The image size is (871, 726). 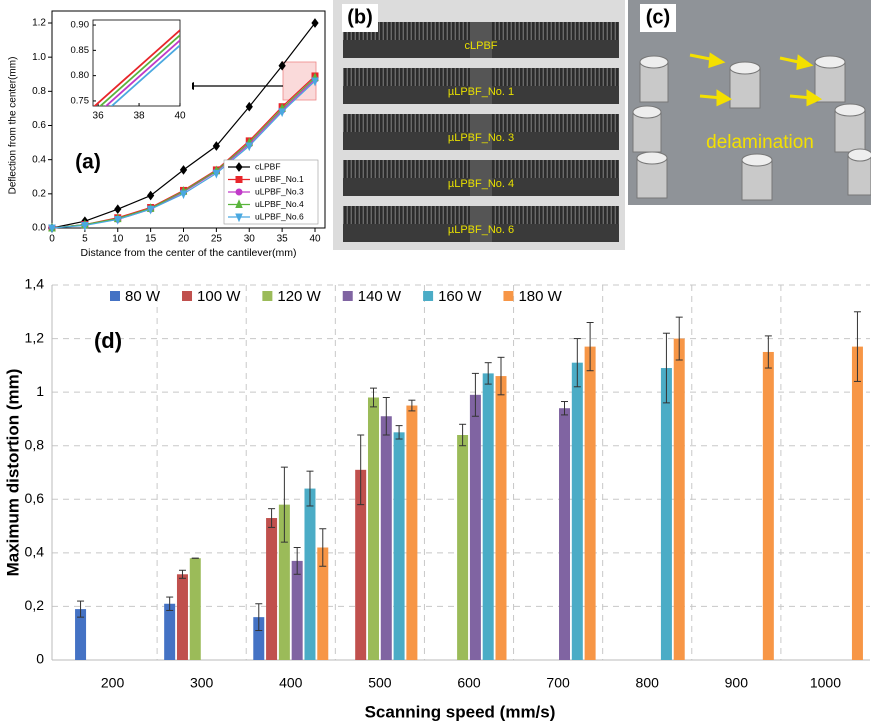 I want to click on inset-y-tick-label: 0.75, so click(x=80, y=100).